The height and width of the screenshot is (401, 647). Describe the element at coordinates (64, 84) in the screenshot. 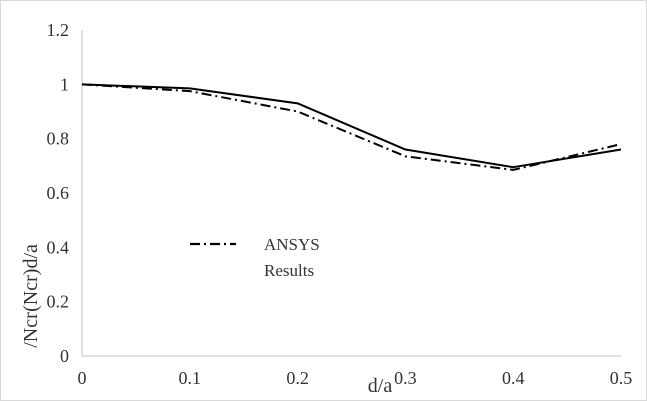

I see `y-tick-label: 1` at that location.